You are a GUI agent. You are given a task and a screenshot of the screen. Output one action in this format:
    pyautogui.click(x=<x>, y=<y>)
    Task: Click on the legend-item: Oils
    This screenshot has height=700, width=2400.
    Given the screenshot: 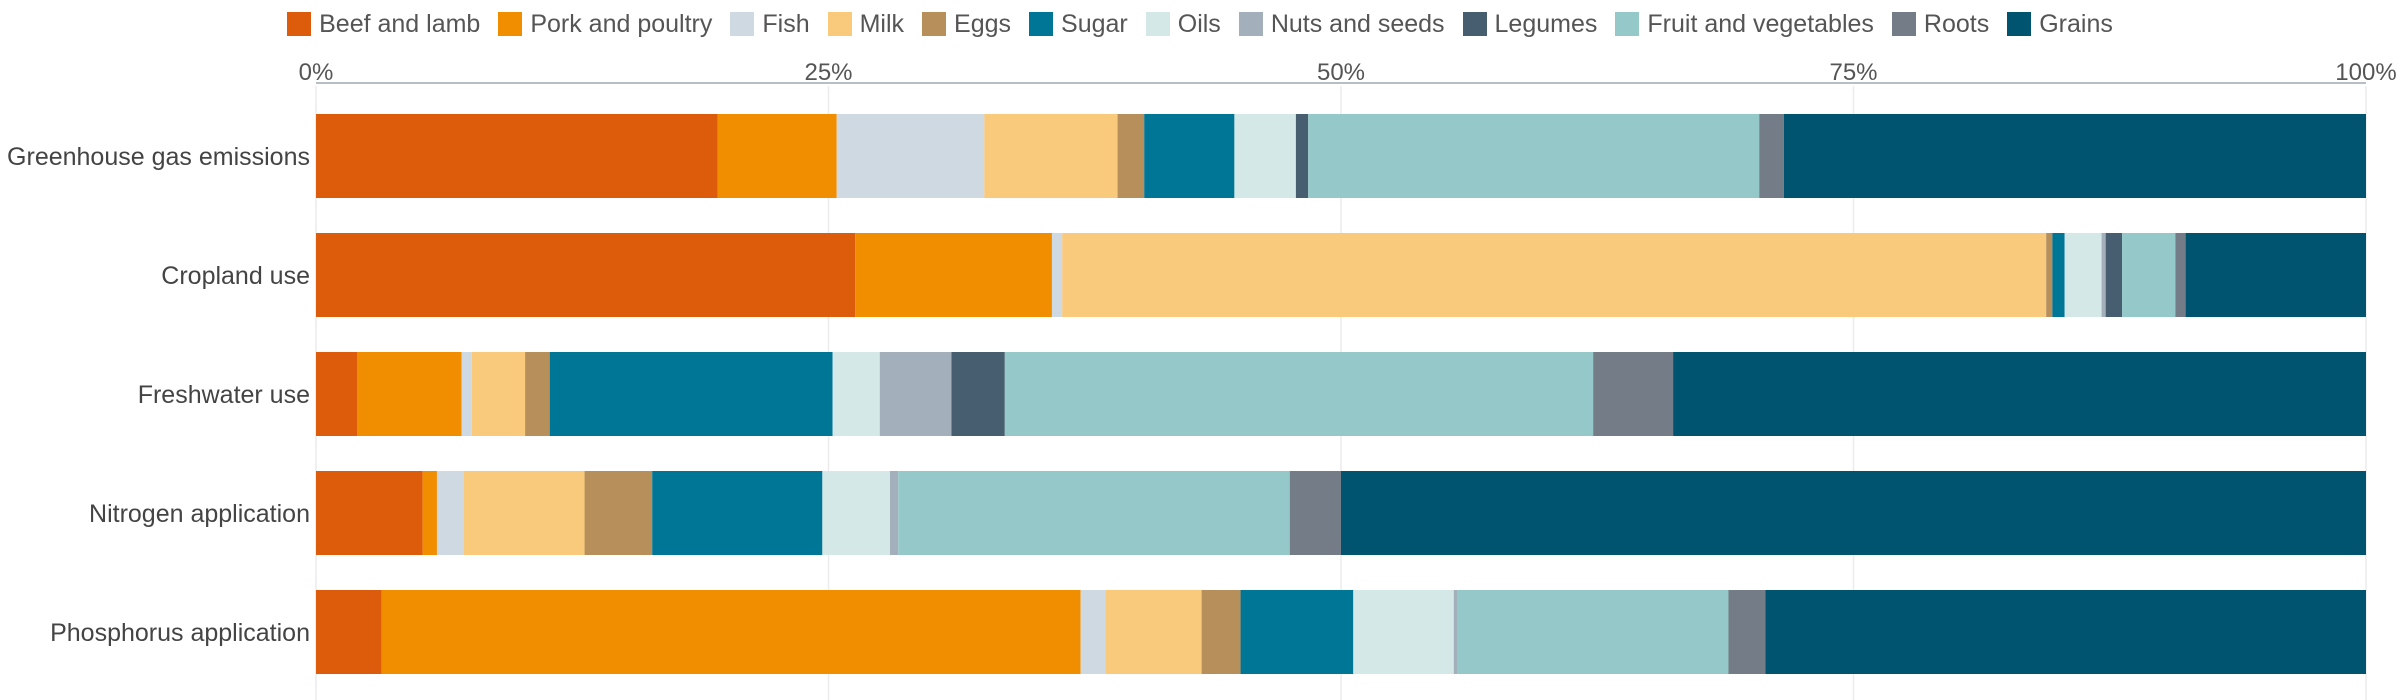 What is the action you would take?
    pyautogui.click(x=1183, y=24)
    